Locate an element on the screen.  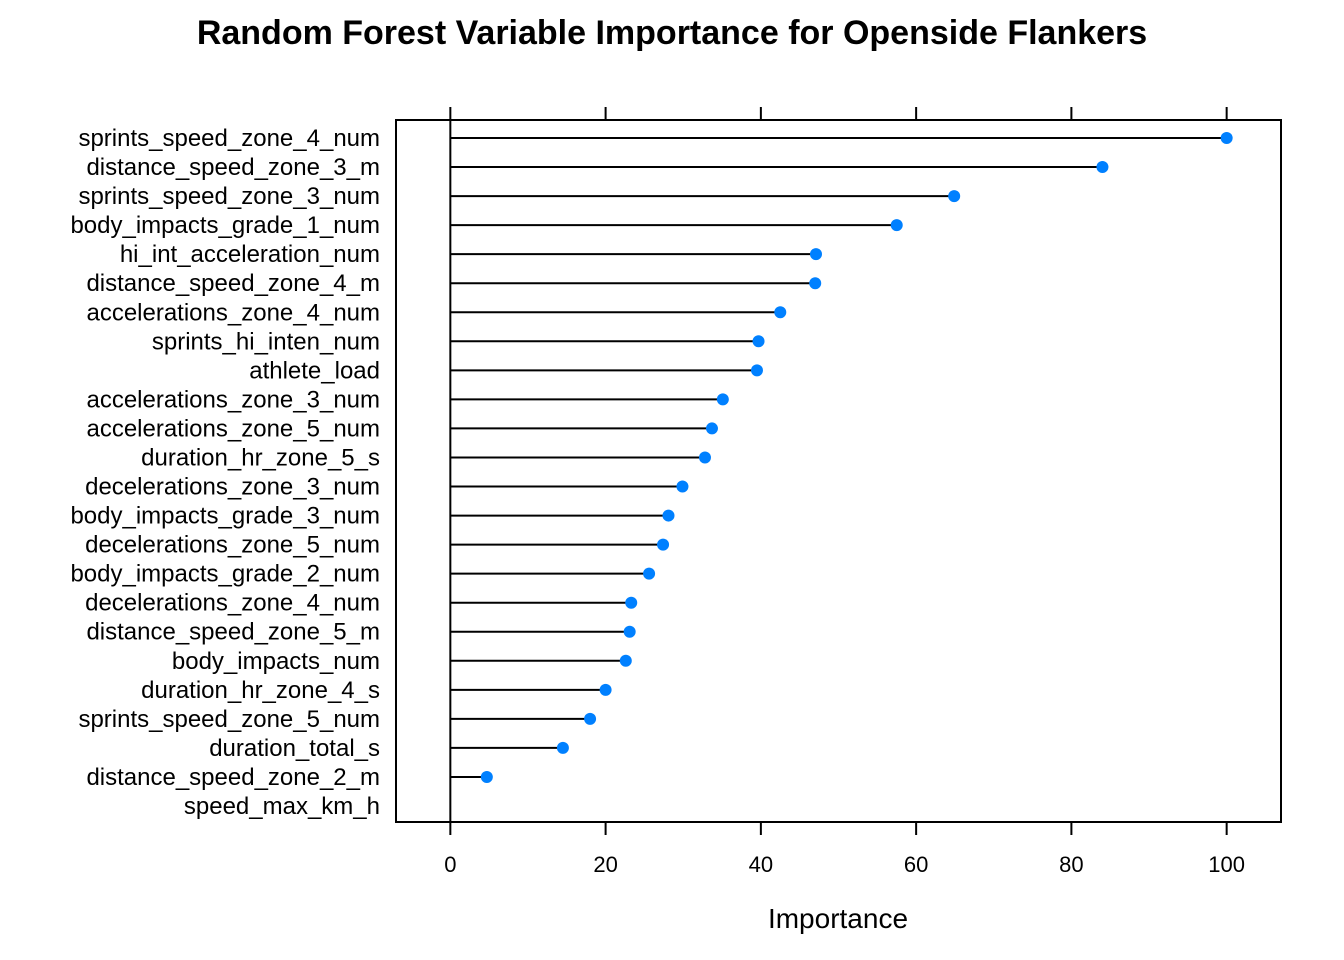
category-label: accelerations_zone_5_num is located at coordinates (233, 428).